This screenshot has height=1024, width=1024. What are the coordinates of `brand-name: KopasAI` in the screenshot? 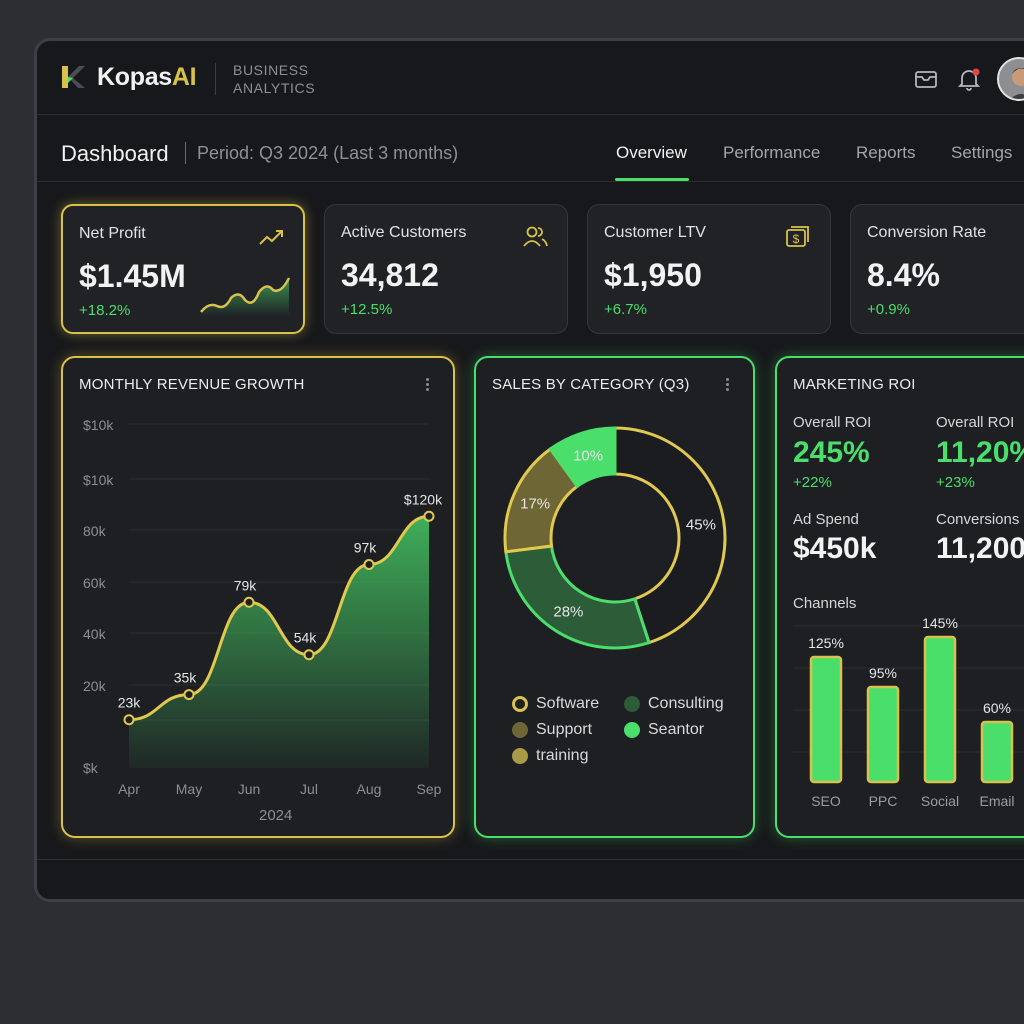 It's located at (147, 77).